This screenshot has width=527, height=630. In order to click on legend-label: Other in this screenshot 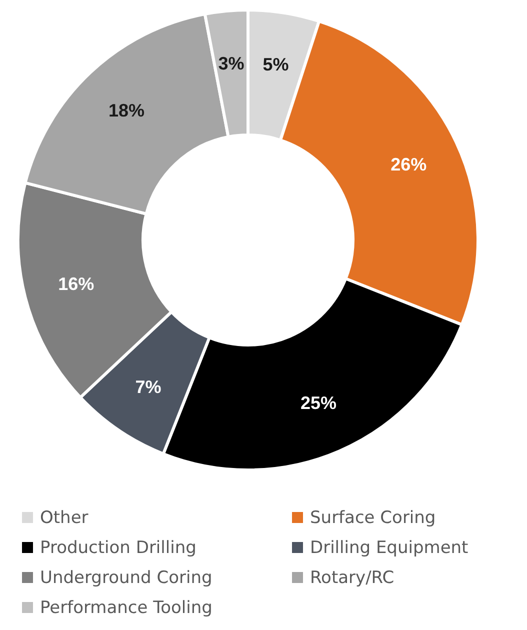, I will do `click(64, 518)`.